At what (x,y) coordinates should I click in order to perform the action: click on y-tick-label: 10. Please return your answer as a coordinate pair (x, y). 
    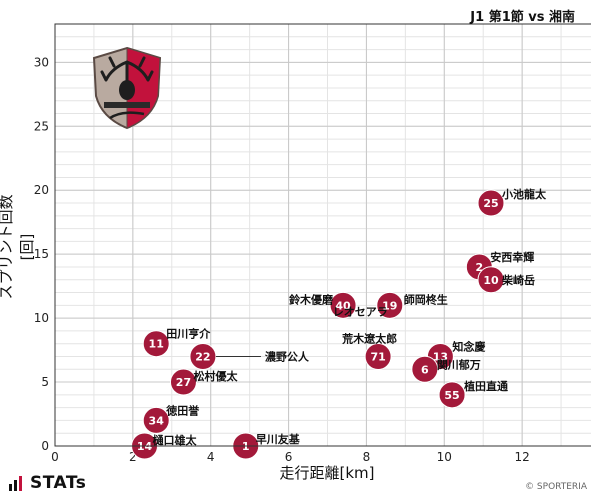
    Looking at the image, I should click on (41, 318).